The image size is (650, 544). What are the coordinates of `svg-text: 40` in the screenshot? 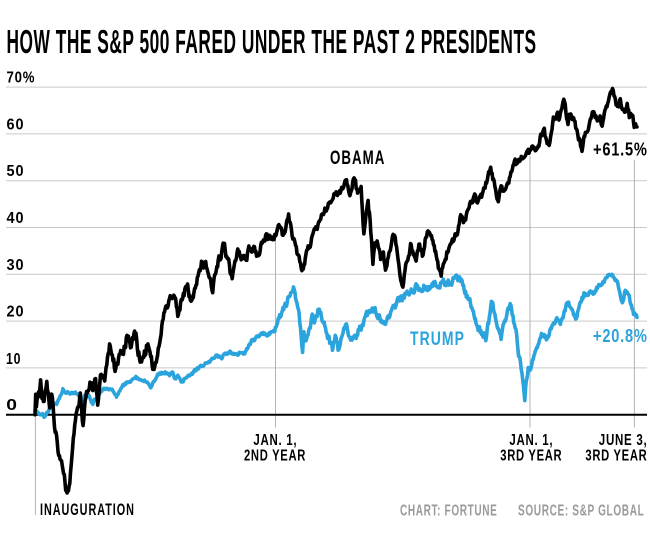 It's located at (16, 218).